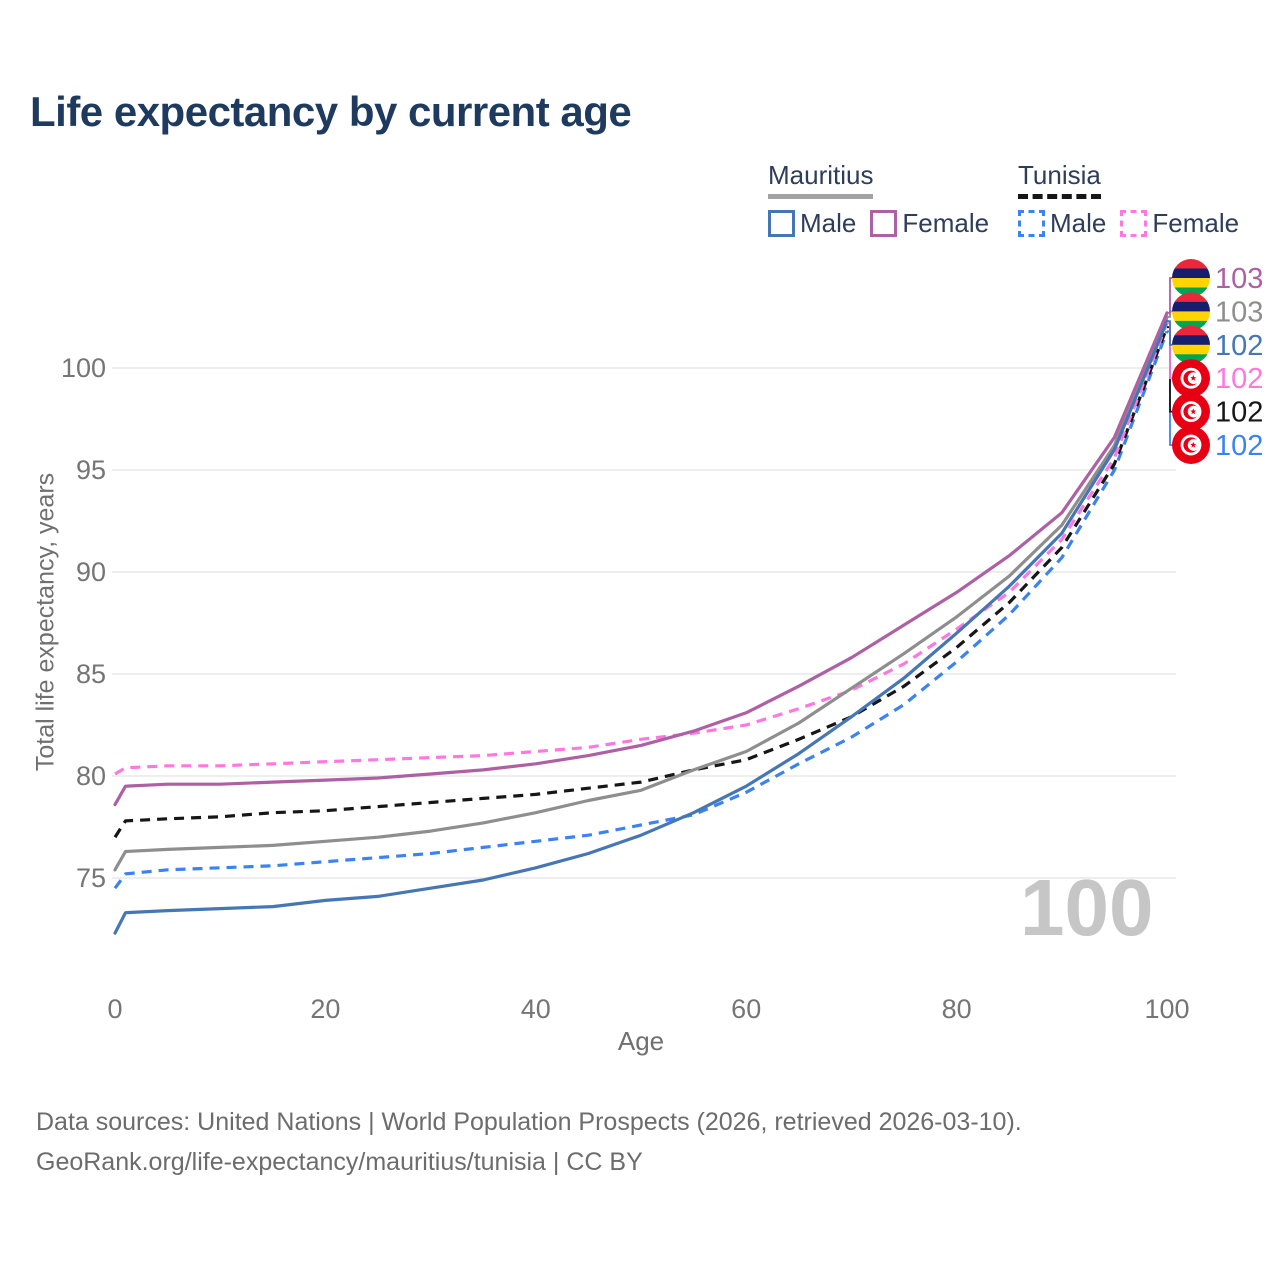 The image size is (1280, 1280). Describe the element at coordinates (1134, 223) in the screenshot. I see `tunisia-female-swatch-icon` at that location.